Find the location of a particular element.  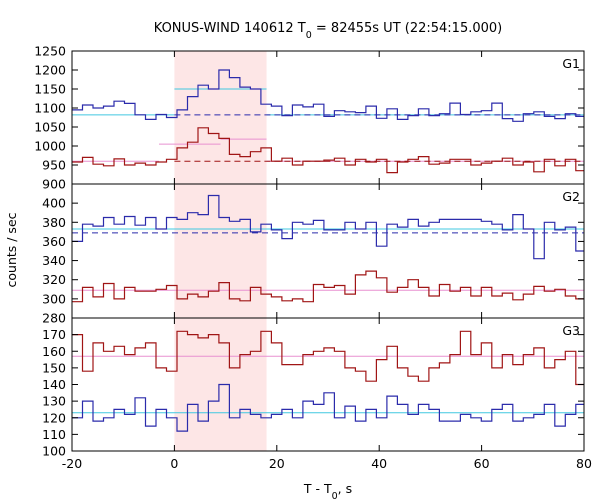

y-tick-label: 340 is located at coordinates (54, 260).